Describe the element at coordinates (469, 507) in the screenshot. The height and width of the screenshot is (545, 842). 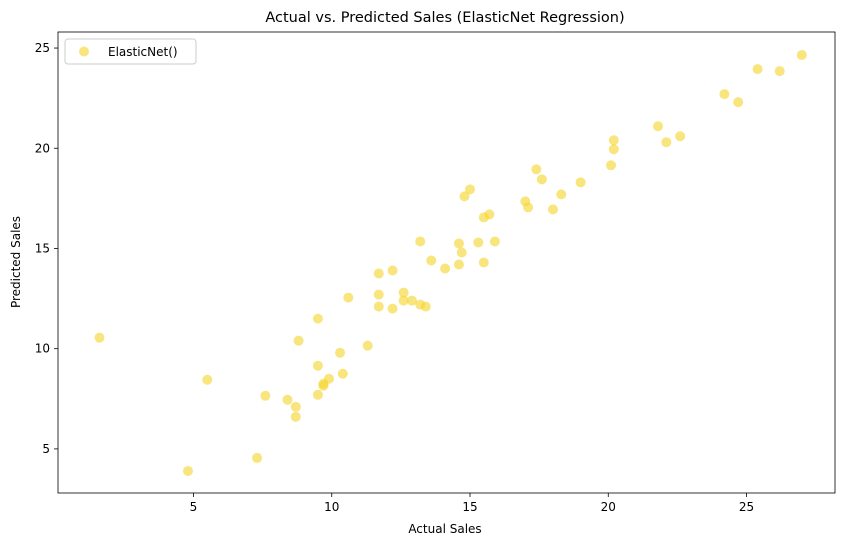
I see `x-tick-label: 15` at that location.